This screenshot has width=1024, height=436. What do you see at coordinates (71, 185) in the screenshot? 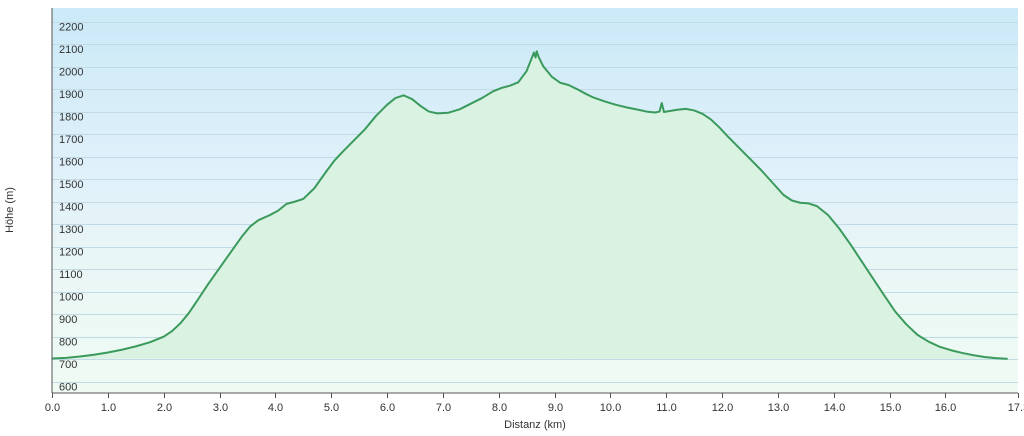
I see `y-axis-tick-label: 1500` at bounding box center [71, 185].